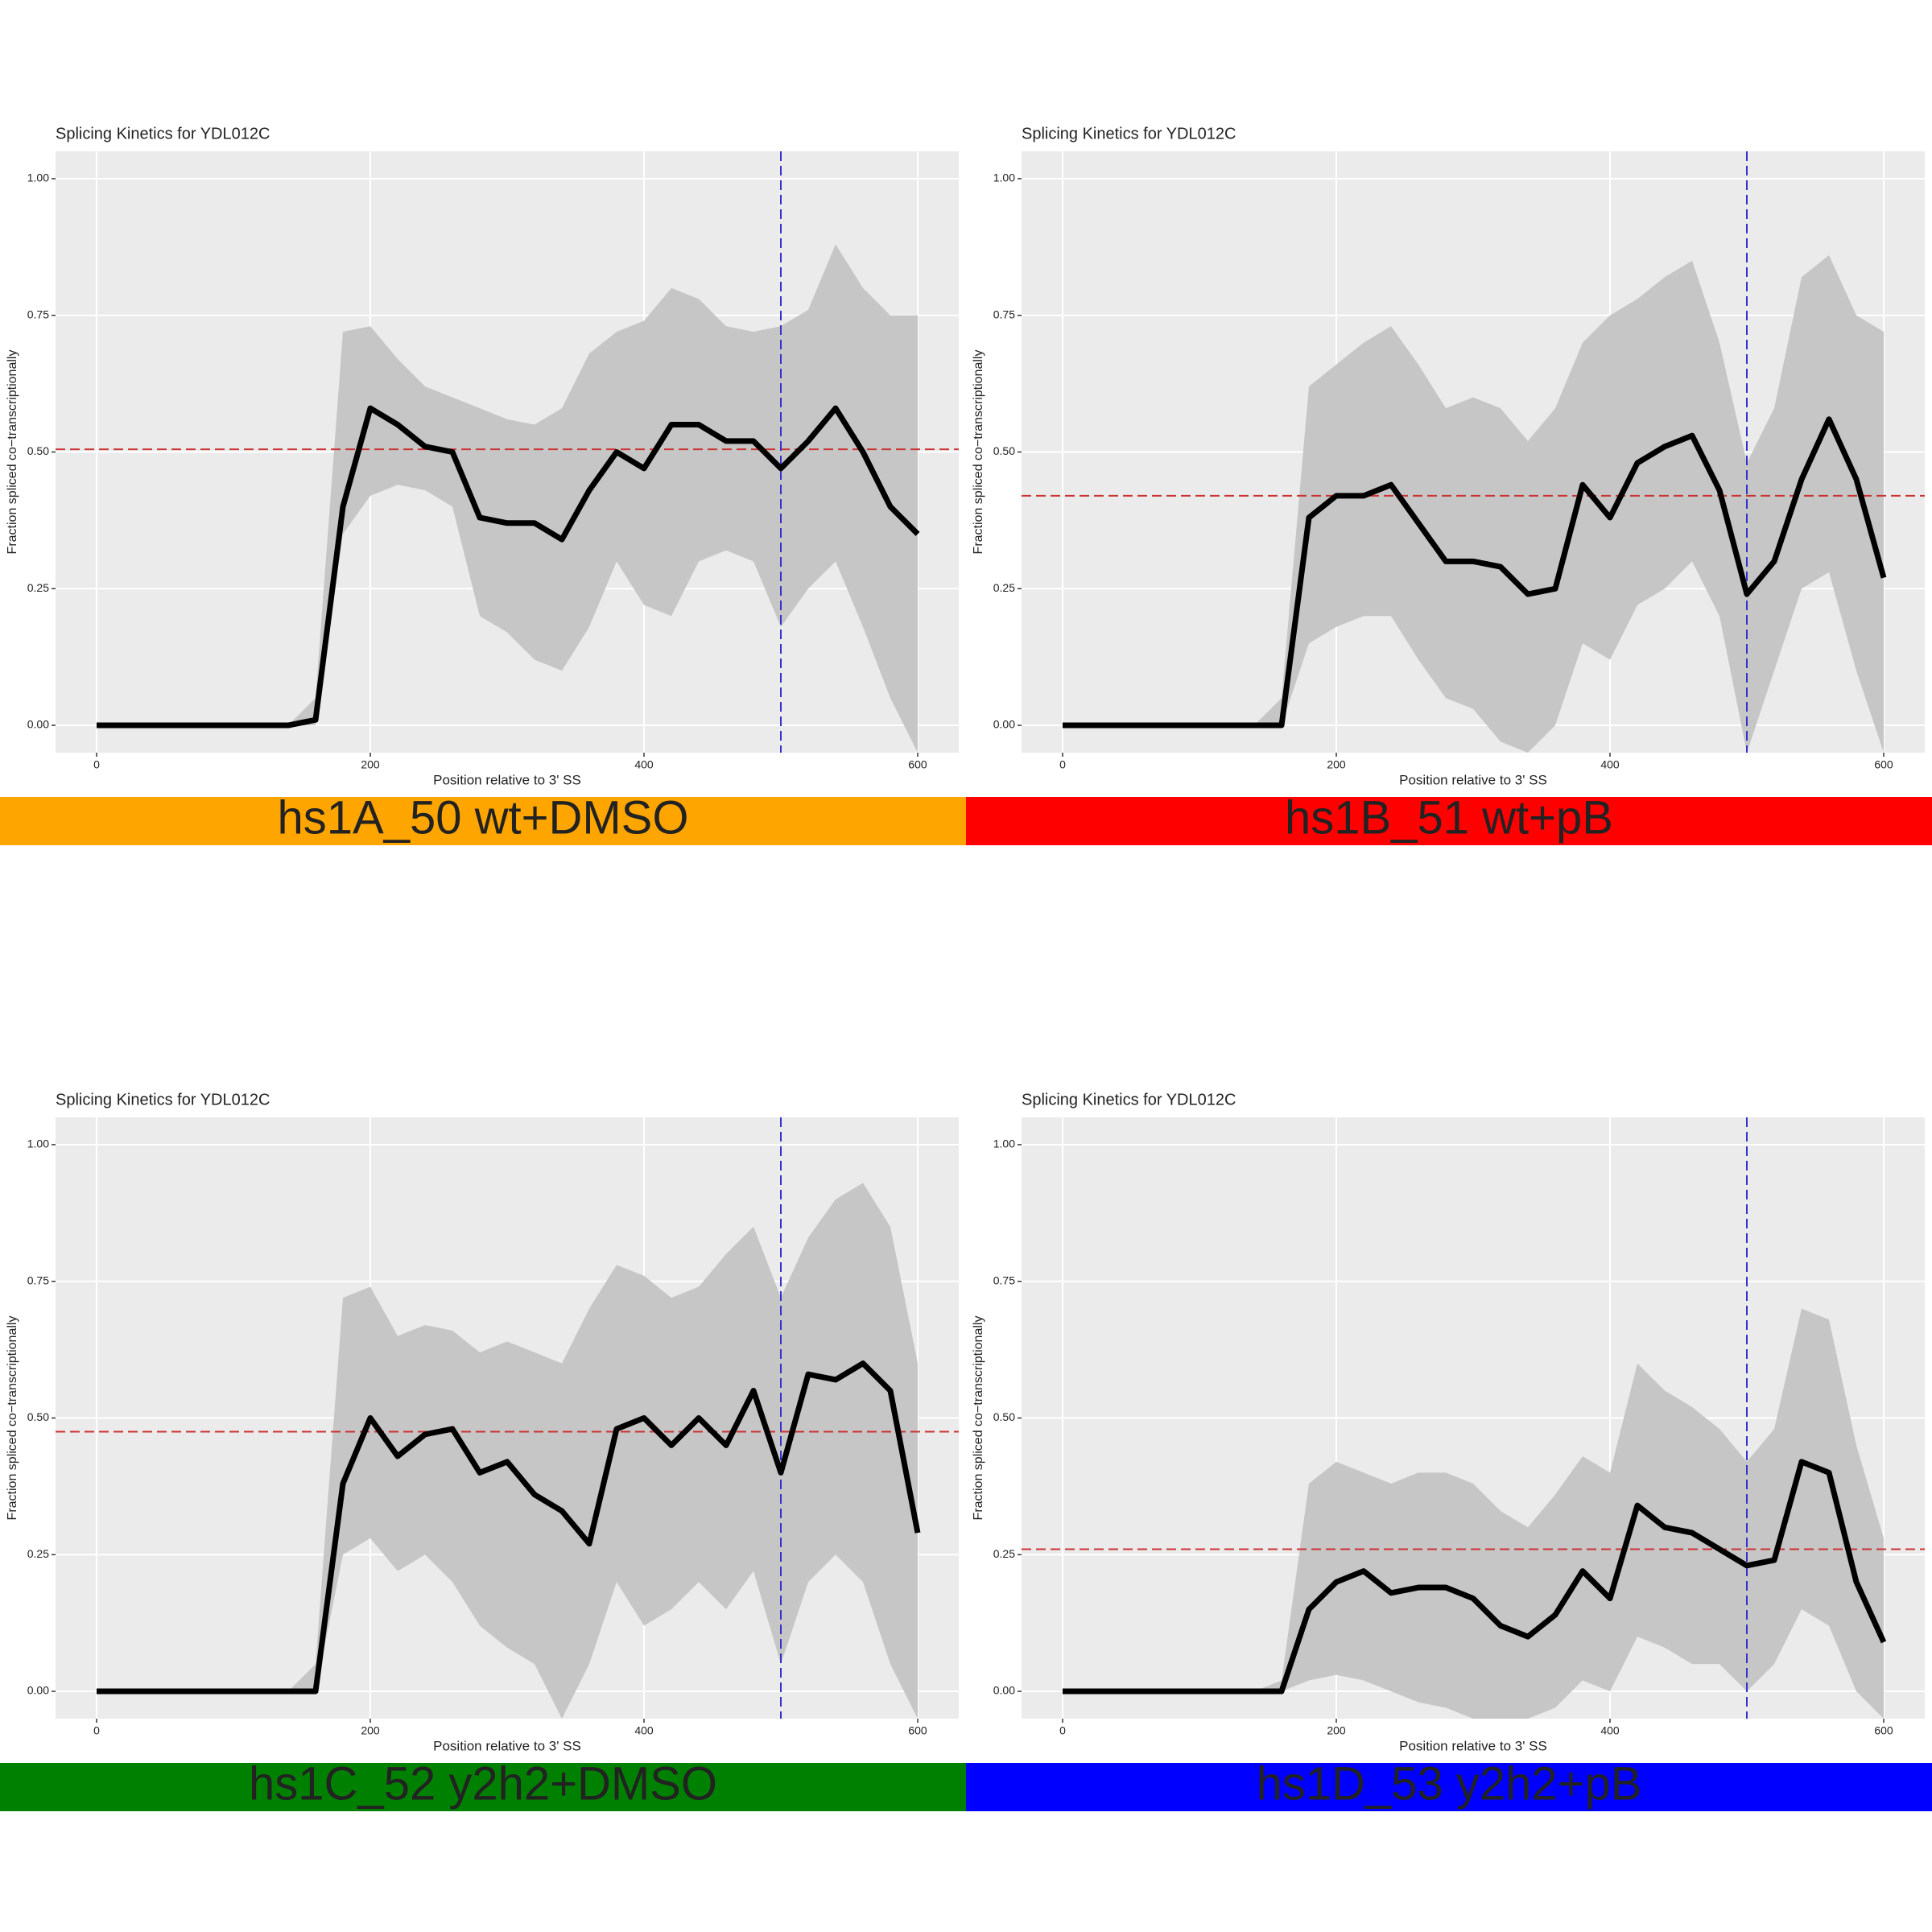 This screenshot has height=1932, width=1932. I want to click on caption: hs1C_52 y2h2+DMSO, so click(483, 1783).